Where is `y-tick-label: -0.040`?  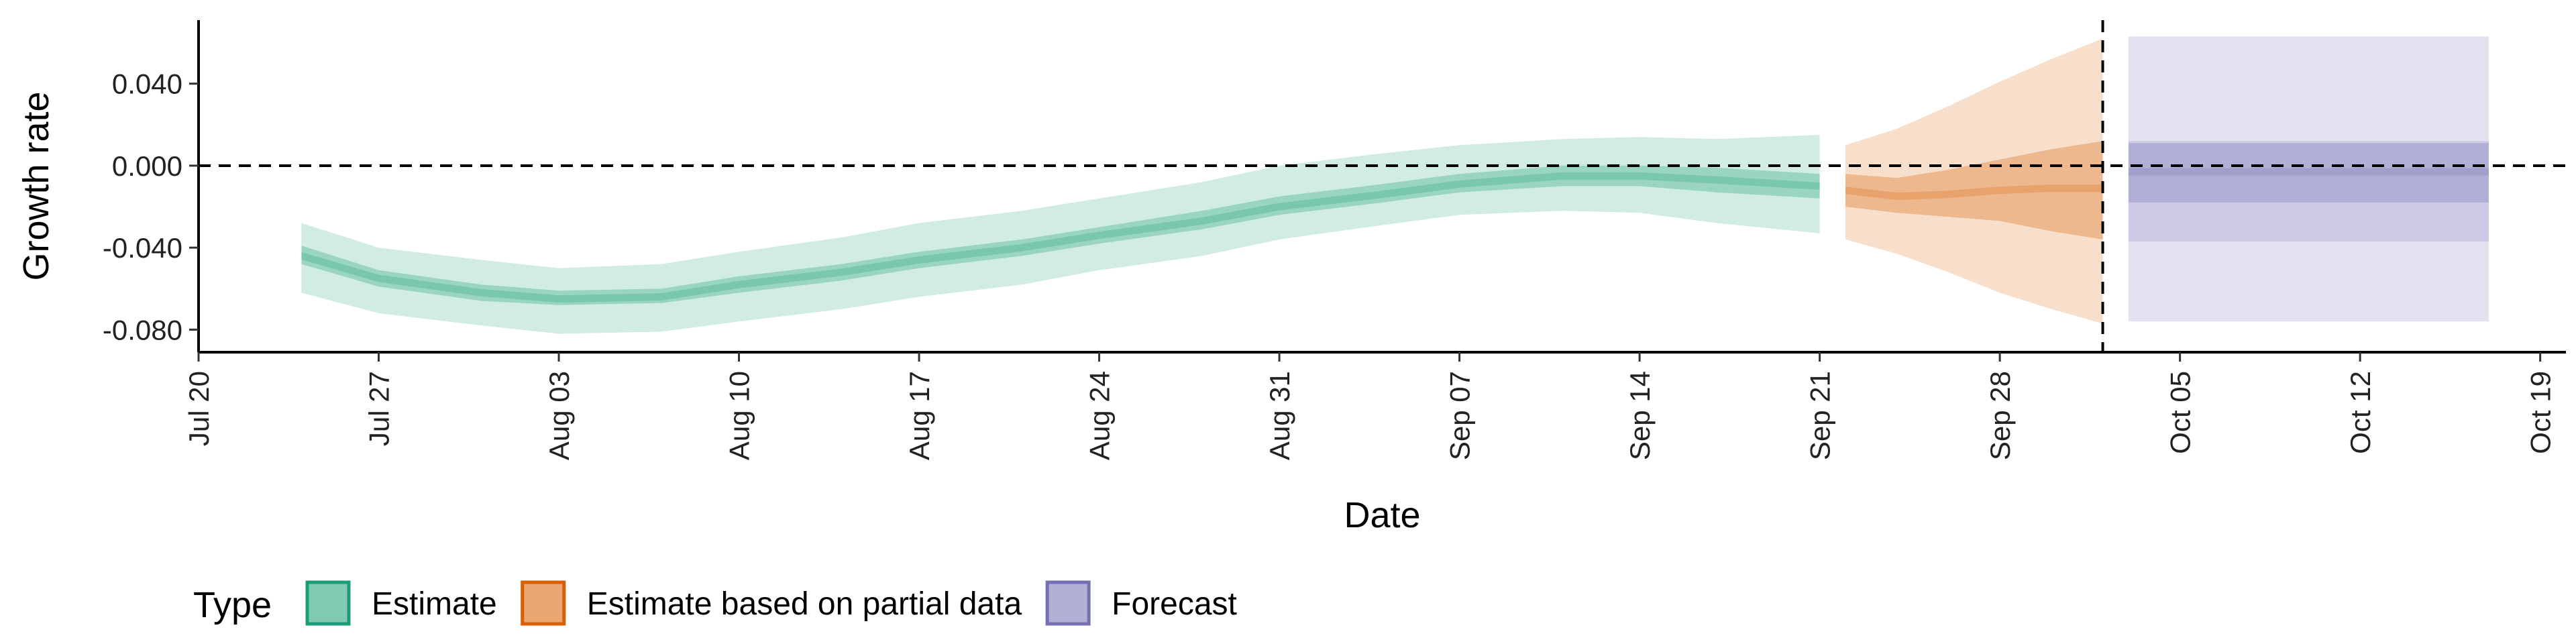 y-tick-label: -0.040 is located at coordinates (142, 248).